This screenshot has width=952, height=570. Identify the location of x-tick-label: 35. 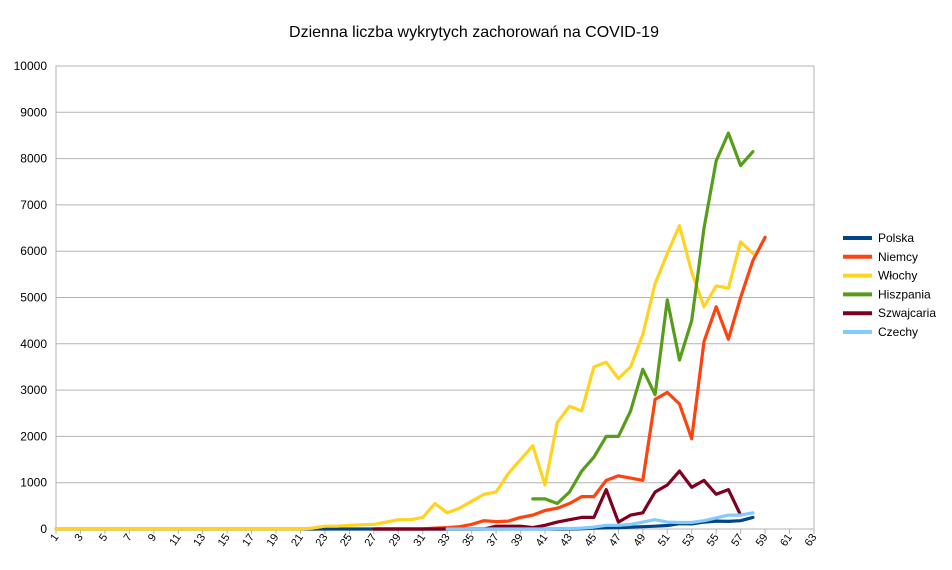
(468, 540).